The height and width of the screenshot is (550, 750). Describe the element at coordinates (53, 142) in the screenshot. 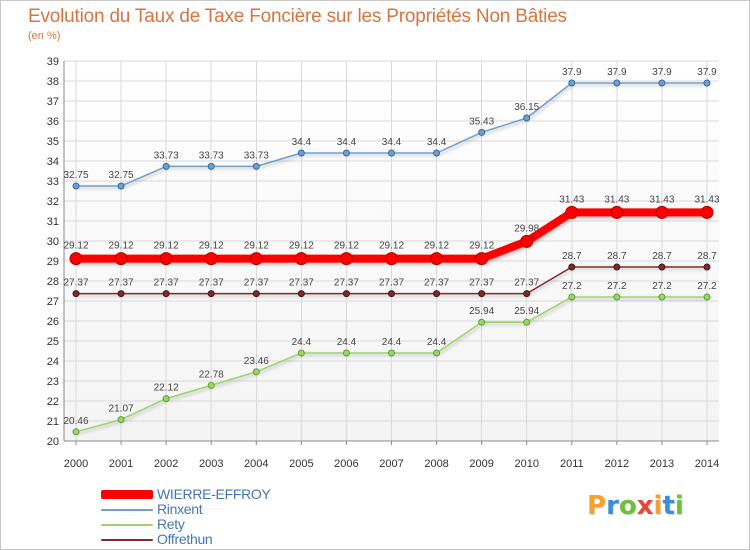

I see `y-tick-label: 35` at that location.